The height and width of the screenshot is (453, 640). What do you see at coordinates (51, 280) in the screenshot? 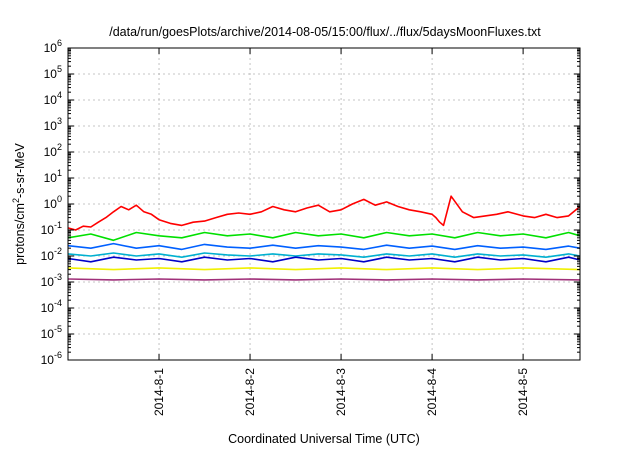
I see `y-tick-label: 10⁻³` at bounding box center [51, 280].